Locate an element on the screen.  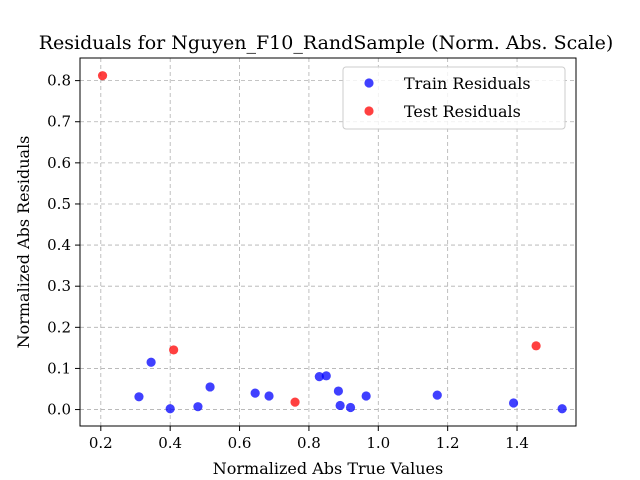
legend-train-marker is located at coordinates (369, 83).